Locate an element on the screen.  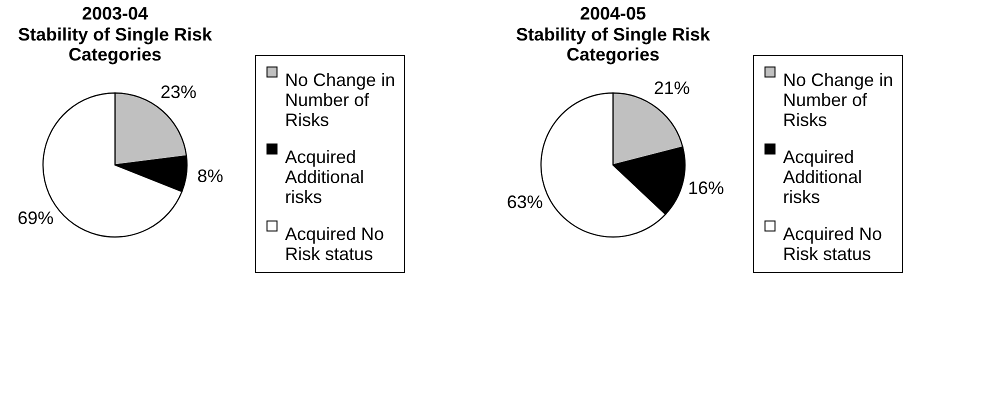
chart-title: 2003-04 is located at coordinates (115, 14).